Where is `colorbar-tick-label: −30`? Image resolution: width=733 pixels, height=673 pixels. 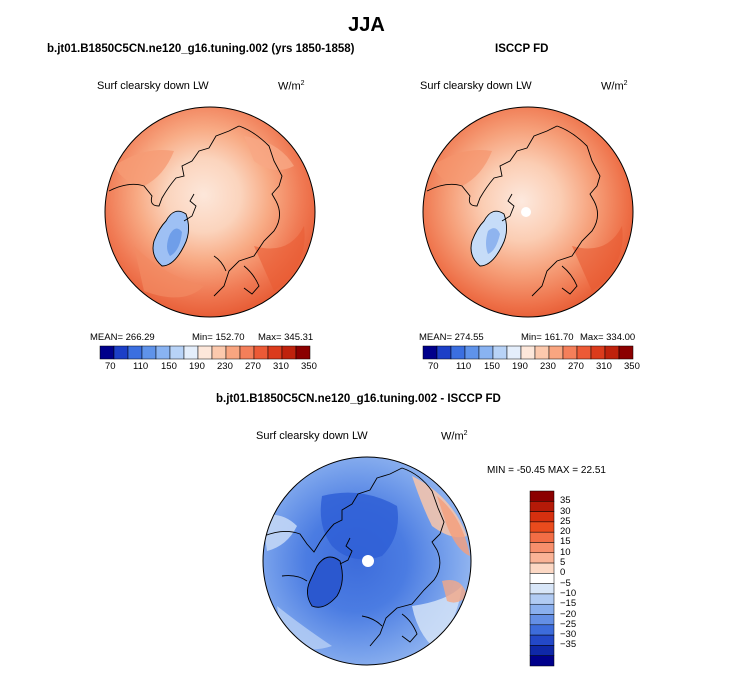
colorbar-tick-label: −30 is located at coordinates (568, 635).